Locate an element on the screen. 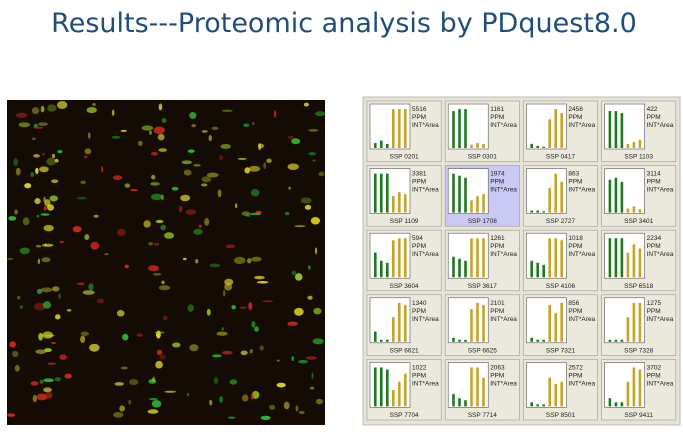 The height and width of the screenshot is (432, 683). panel-label: SSP 6621 is located at coordinates (405, 350).